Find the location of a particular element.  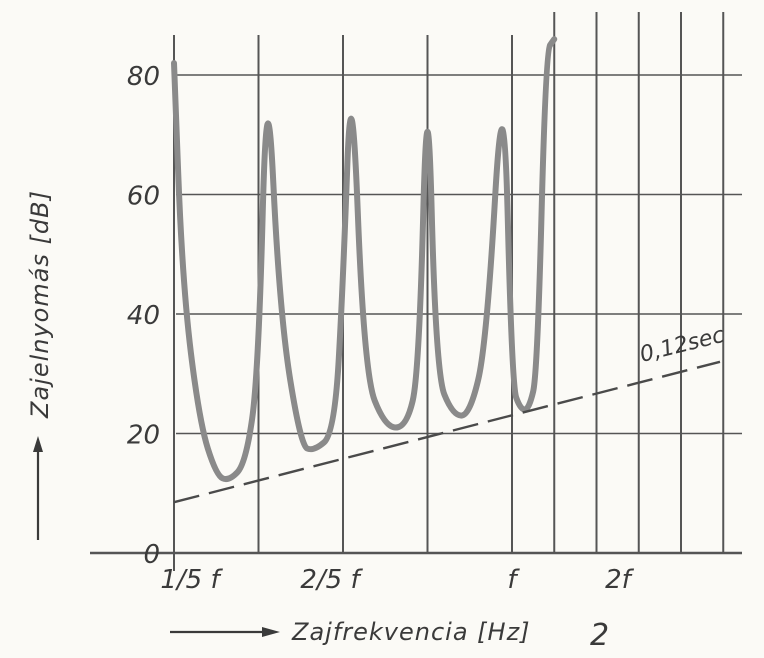

x-tick-label: 2f is located at coordinates (620, 580).